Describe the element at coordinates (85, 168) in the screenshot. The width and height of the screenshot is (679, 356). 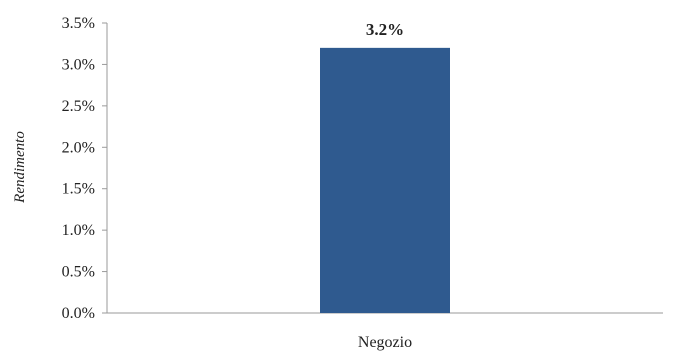
I see `y-axis: 0.0% 0.5% 1.0% 1.5% 2.0% 2.5% 3.0% 3.5%` at that location.